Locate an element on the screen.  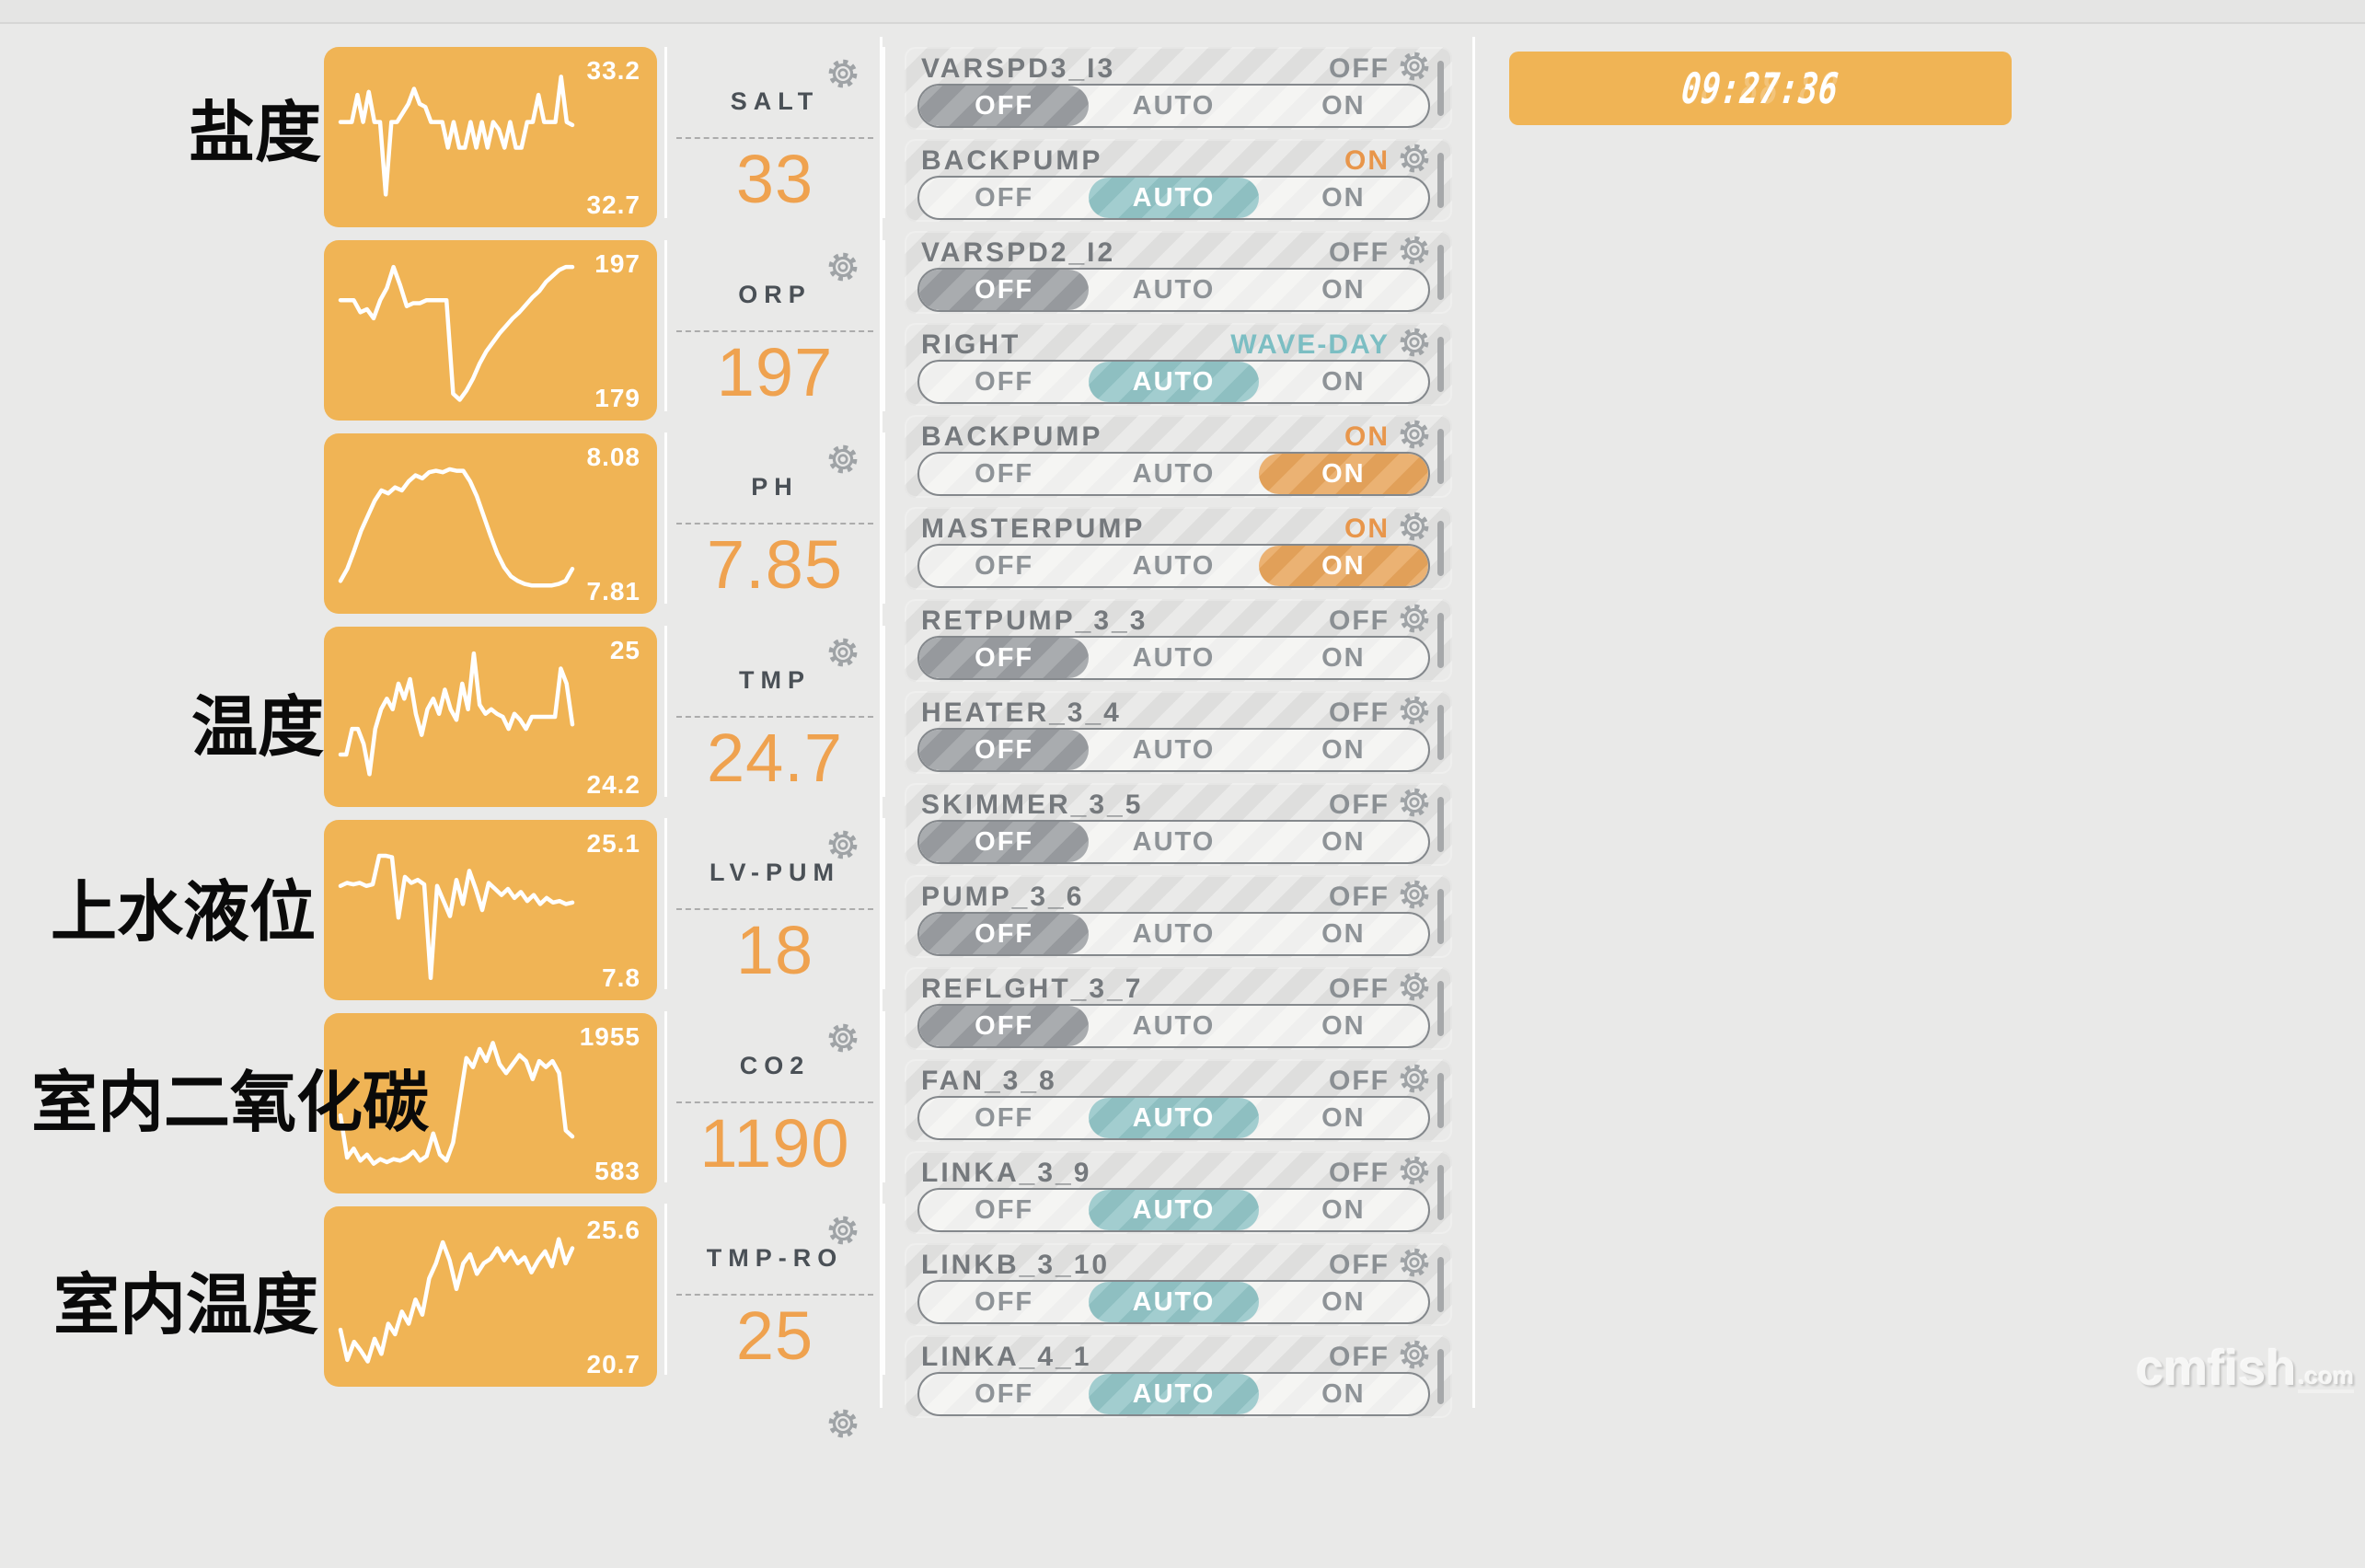
outlet-row-LINKB_3_10: LINKB_3_10 OFF OFF AUTO ON is located at coordinates (1178, 1284).